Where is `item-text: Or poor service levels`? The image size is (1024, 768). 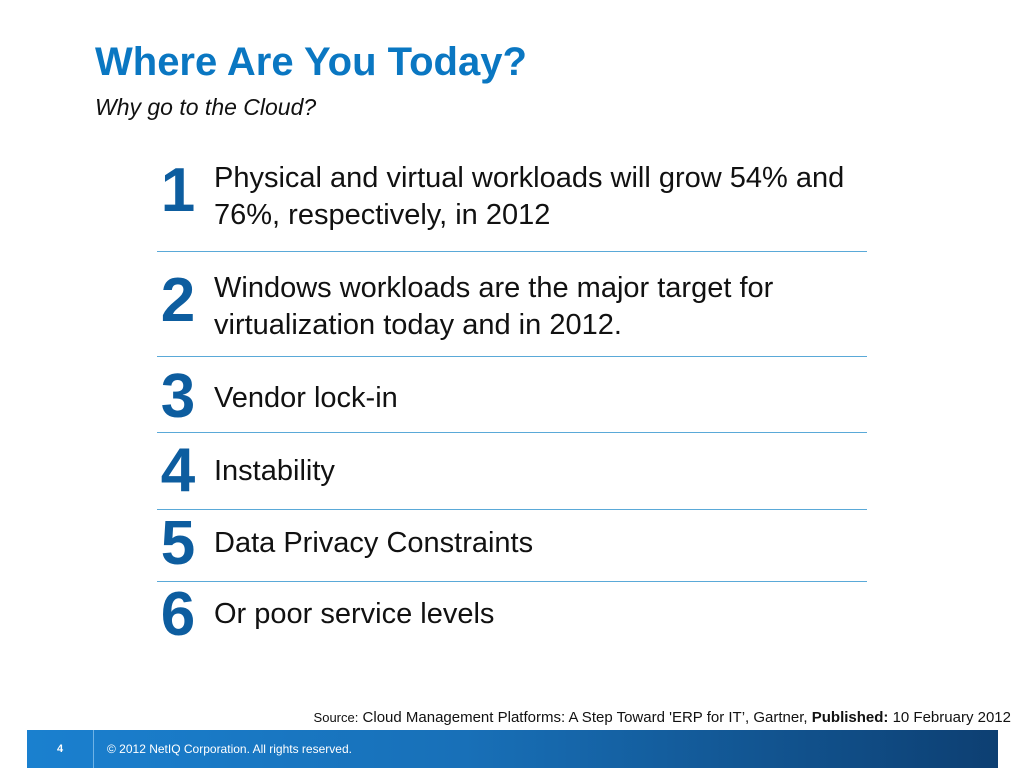 item-text: Or poor service levels is located at coordinates (354, 614).